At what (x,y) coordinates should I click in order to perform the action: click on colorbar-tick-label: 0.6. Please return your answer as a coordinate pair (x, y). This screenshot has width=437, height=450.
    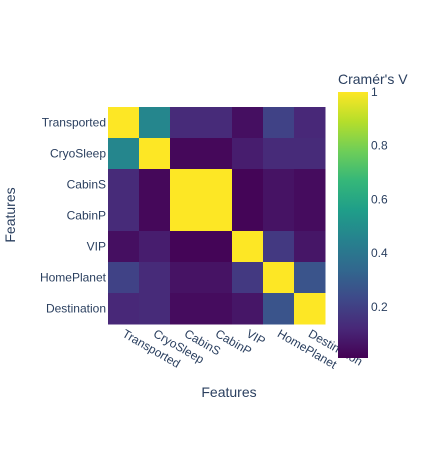
    Looking at the image, I should click on (379, 199).